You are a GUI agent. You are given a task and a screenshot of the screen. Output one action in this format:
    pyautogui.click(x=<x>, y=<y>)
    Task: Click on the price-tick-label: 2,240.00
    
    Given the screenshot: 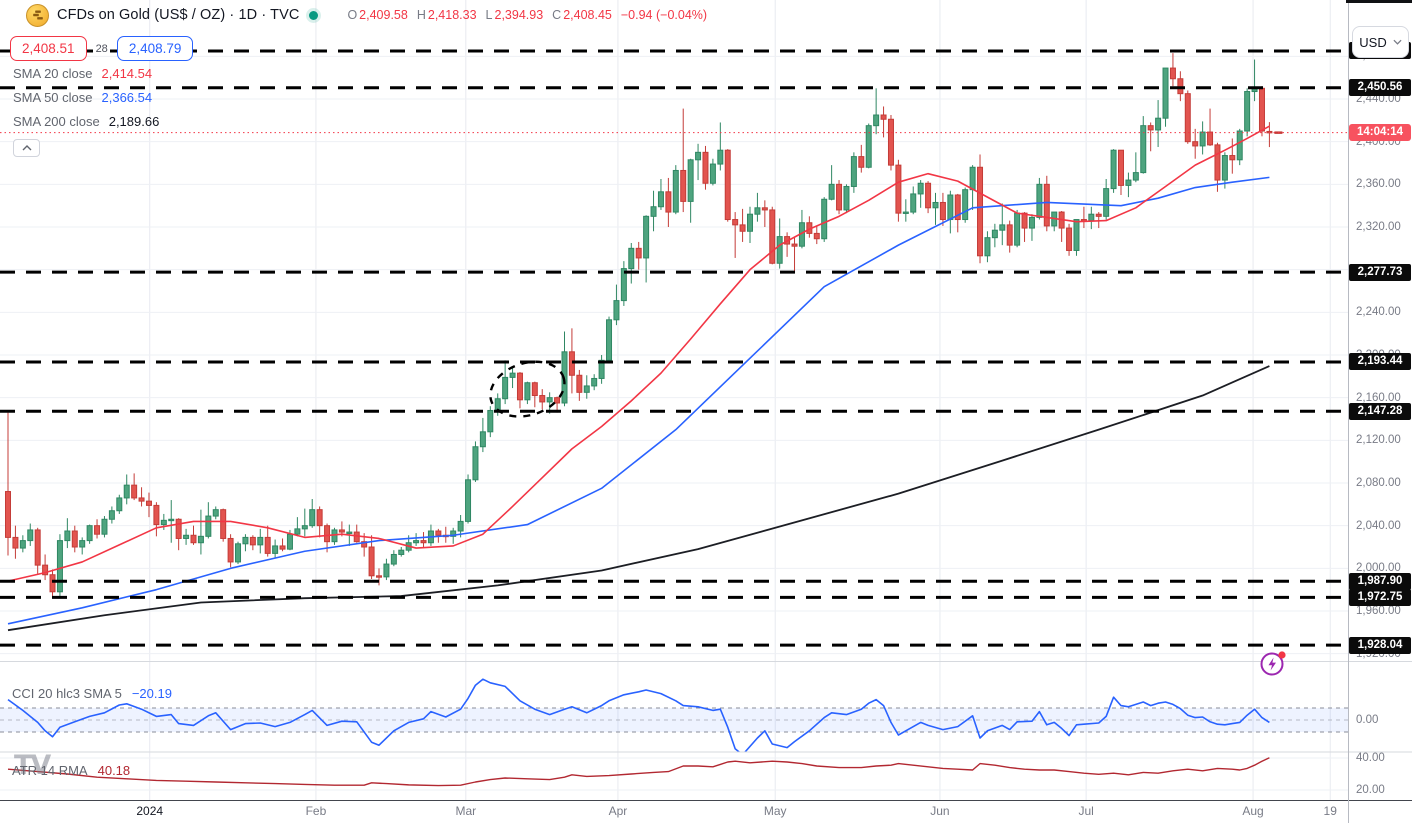 What is the action you would take?
    pyautogui.click(x=1378, y=312)
    